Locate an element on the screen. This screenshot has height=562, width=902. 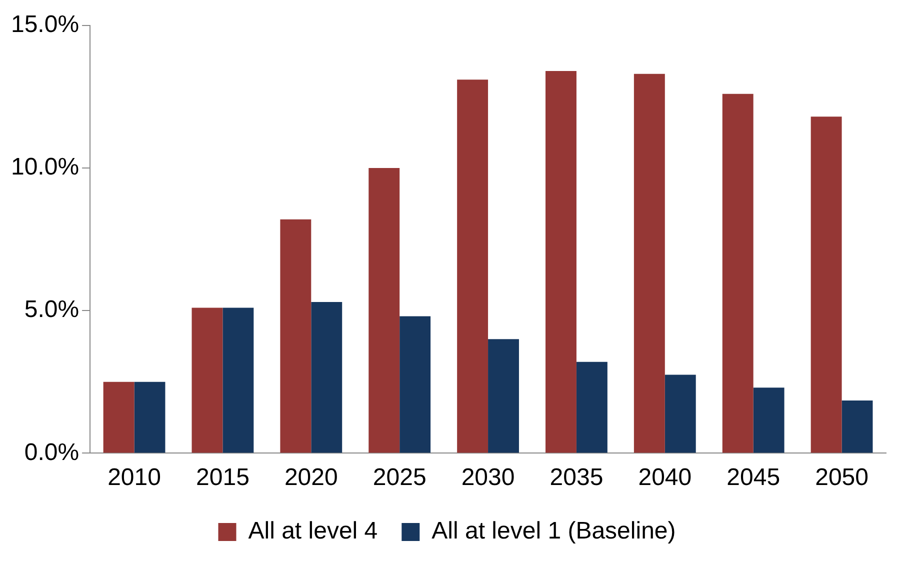
y-tick-label: 0.0% is located at coordinates (52, 452).